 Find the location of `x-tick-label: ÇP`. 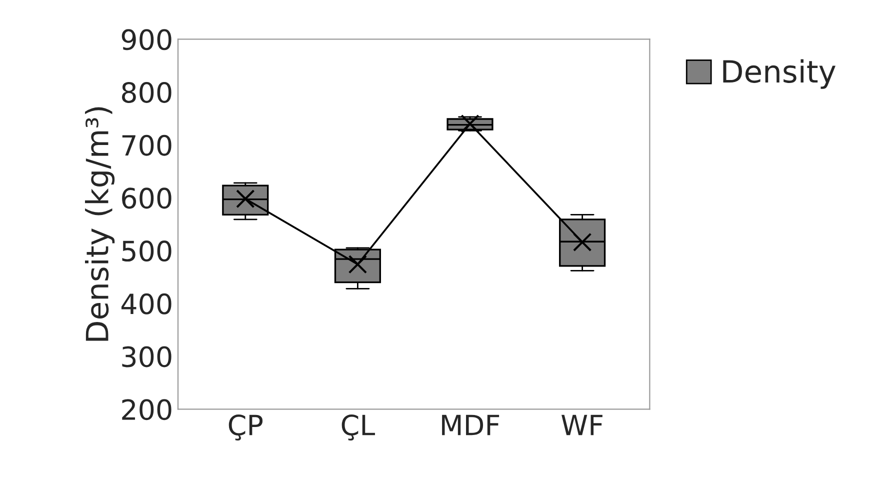

x-tick-label: ÇP is located at coordinates (245, 427).